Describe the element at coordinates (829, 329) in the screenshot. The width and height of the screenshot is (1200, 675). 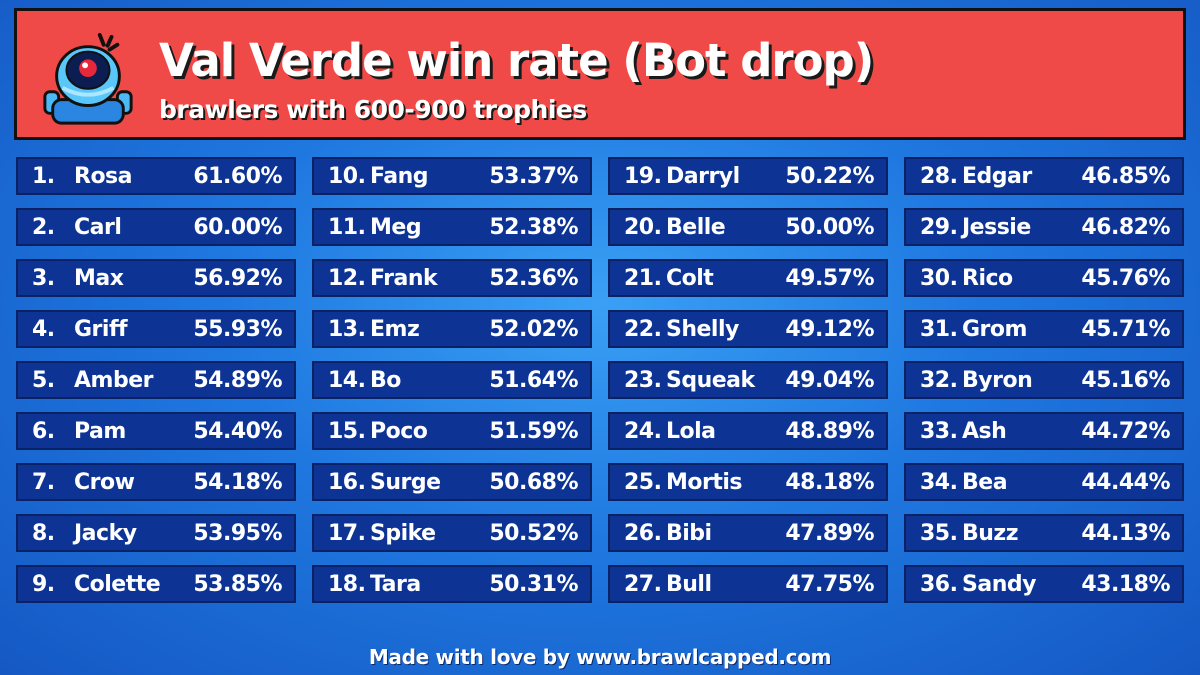
I see `win-rate-value: 49.12%` at that location.